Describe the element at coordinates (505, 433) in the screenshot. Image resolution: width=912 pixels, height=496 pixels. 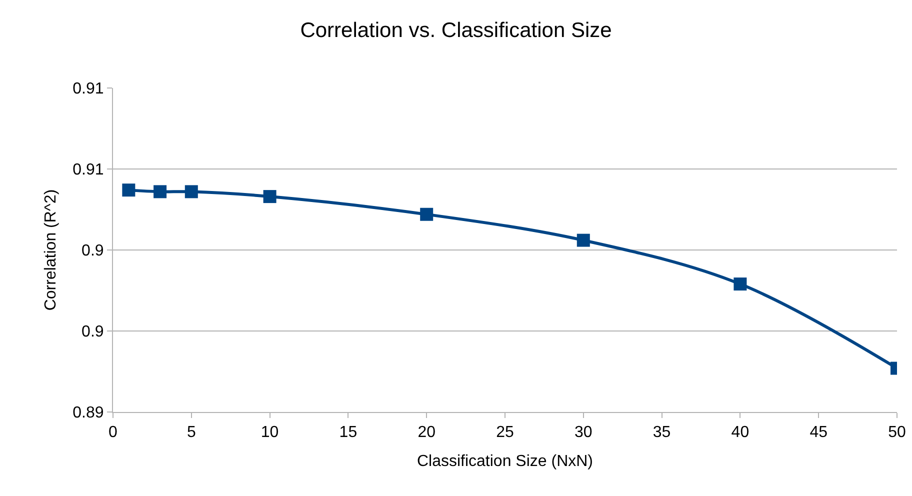
I see `x-tick-label: 25` at that location.